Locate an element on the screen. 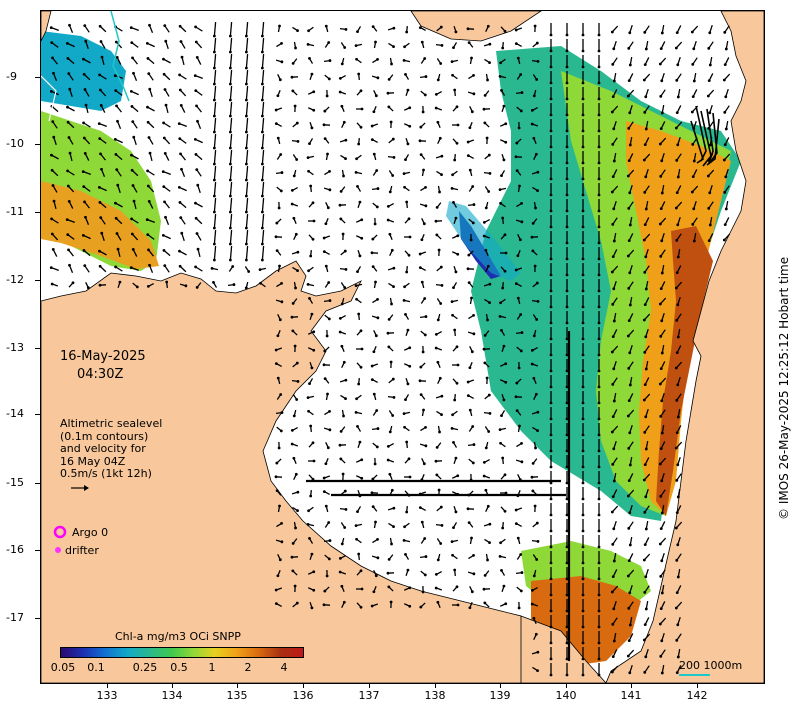  longitude-label: 141 is located at coordinates (631, 695).